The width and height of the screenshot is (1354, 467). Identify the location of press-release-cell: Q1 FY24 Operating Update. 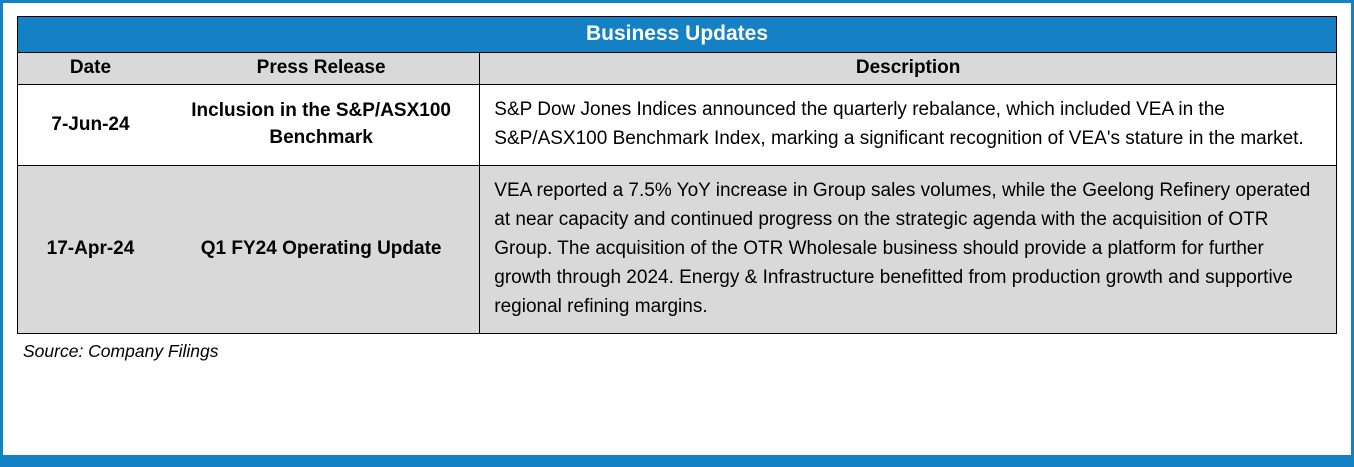
(321, 249).